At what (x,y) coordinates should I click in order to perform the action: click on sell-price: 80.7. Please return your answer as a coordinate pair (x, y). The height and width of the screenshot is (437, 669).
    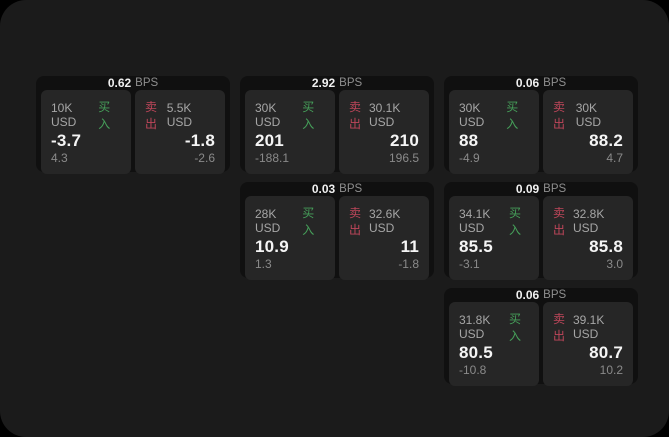
    Looking at the image, I should click on (606, 352).